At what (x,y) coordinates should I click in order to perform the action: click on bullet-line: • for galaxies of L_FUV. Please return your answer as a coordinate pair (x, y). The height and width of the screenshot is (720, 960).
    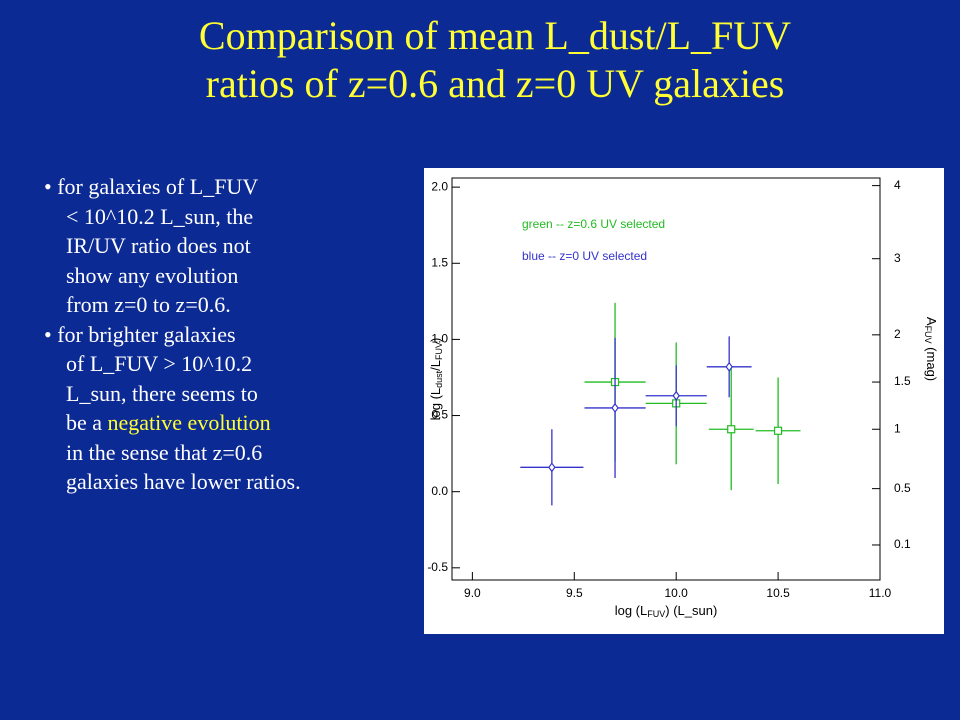
    Looking at the image, I should click on (151, 186).